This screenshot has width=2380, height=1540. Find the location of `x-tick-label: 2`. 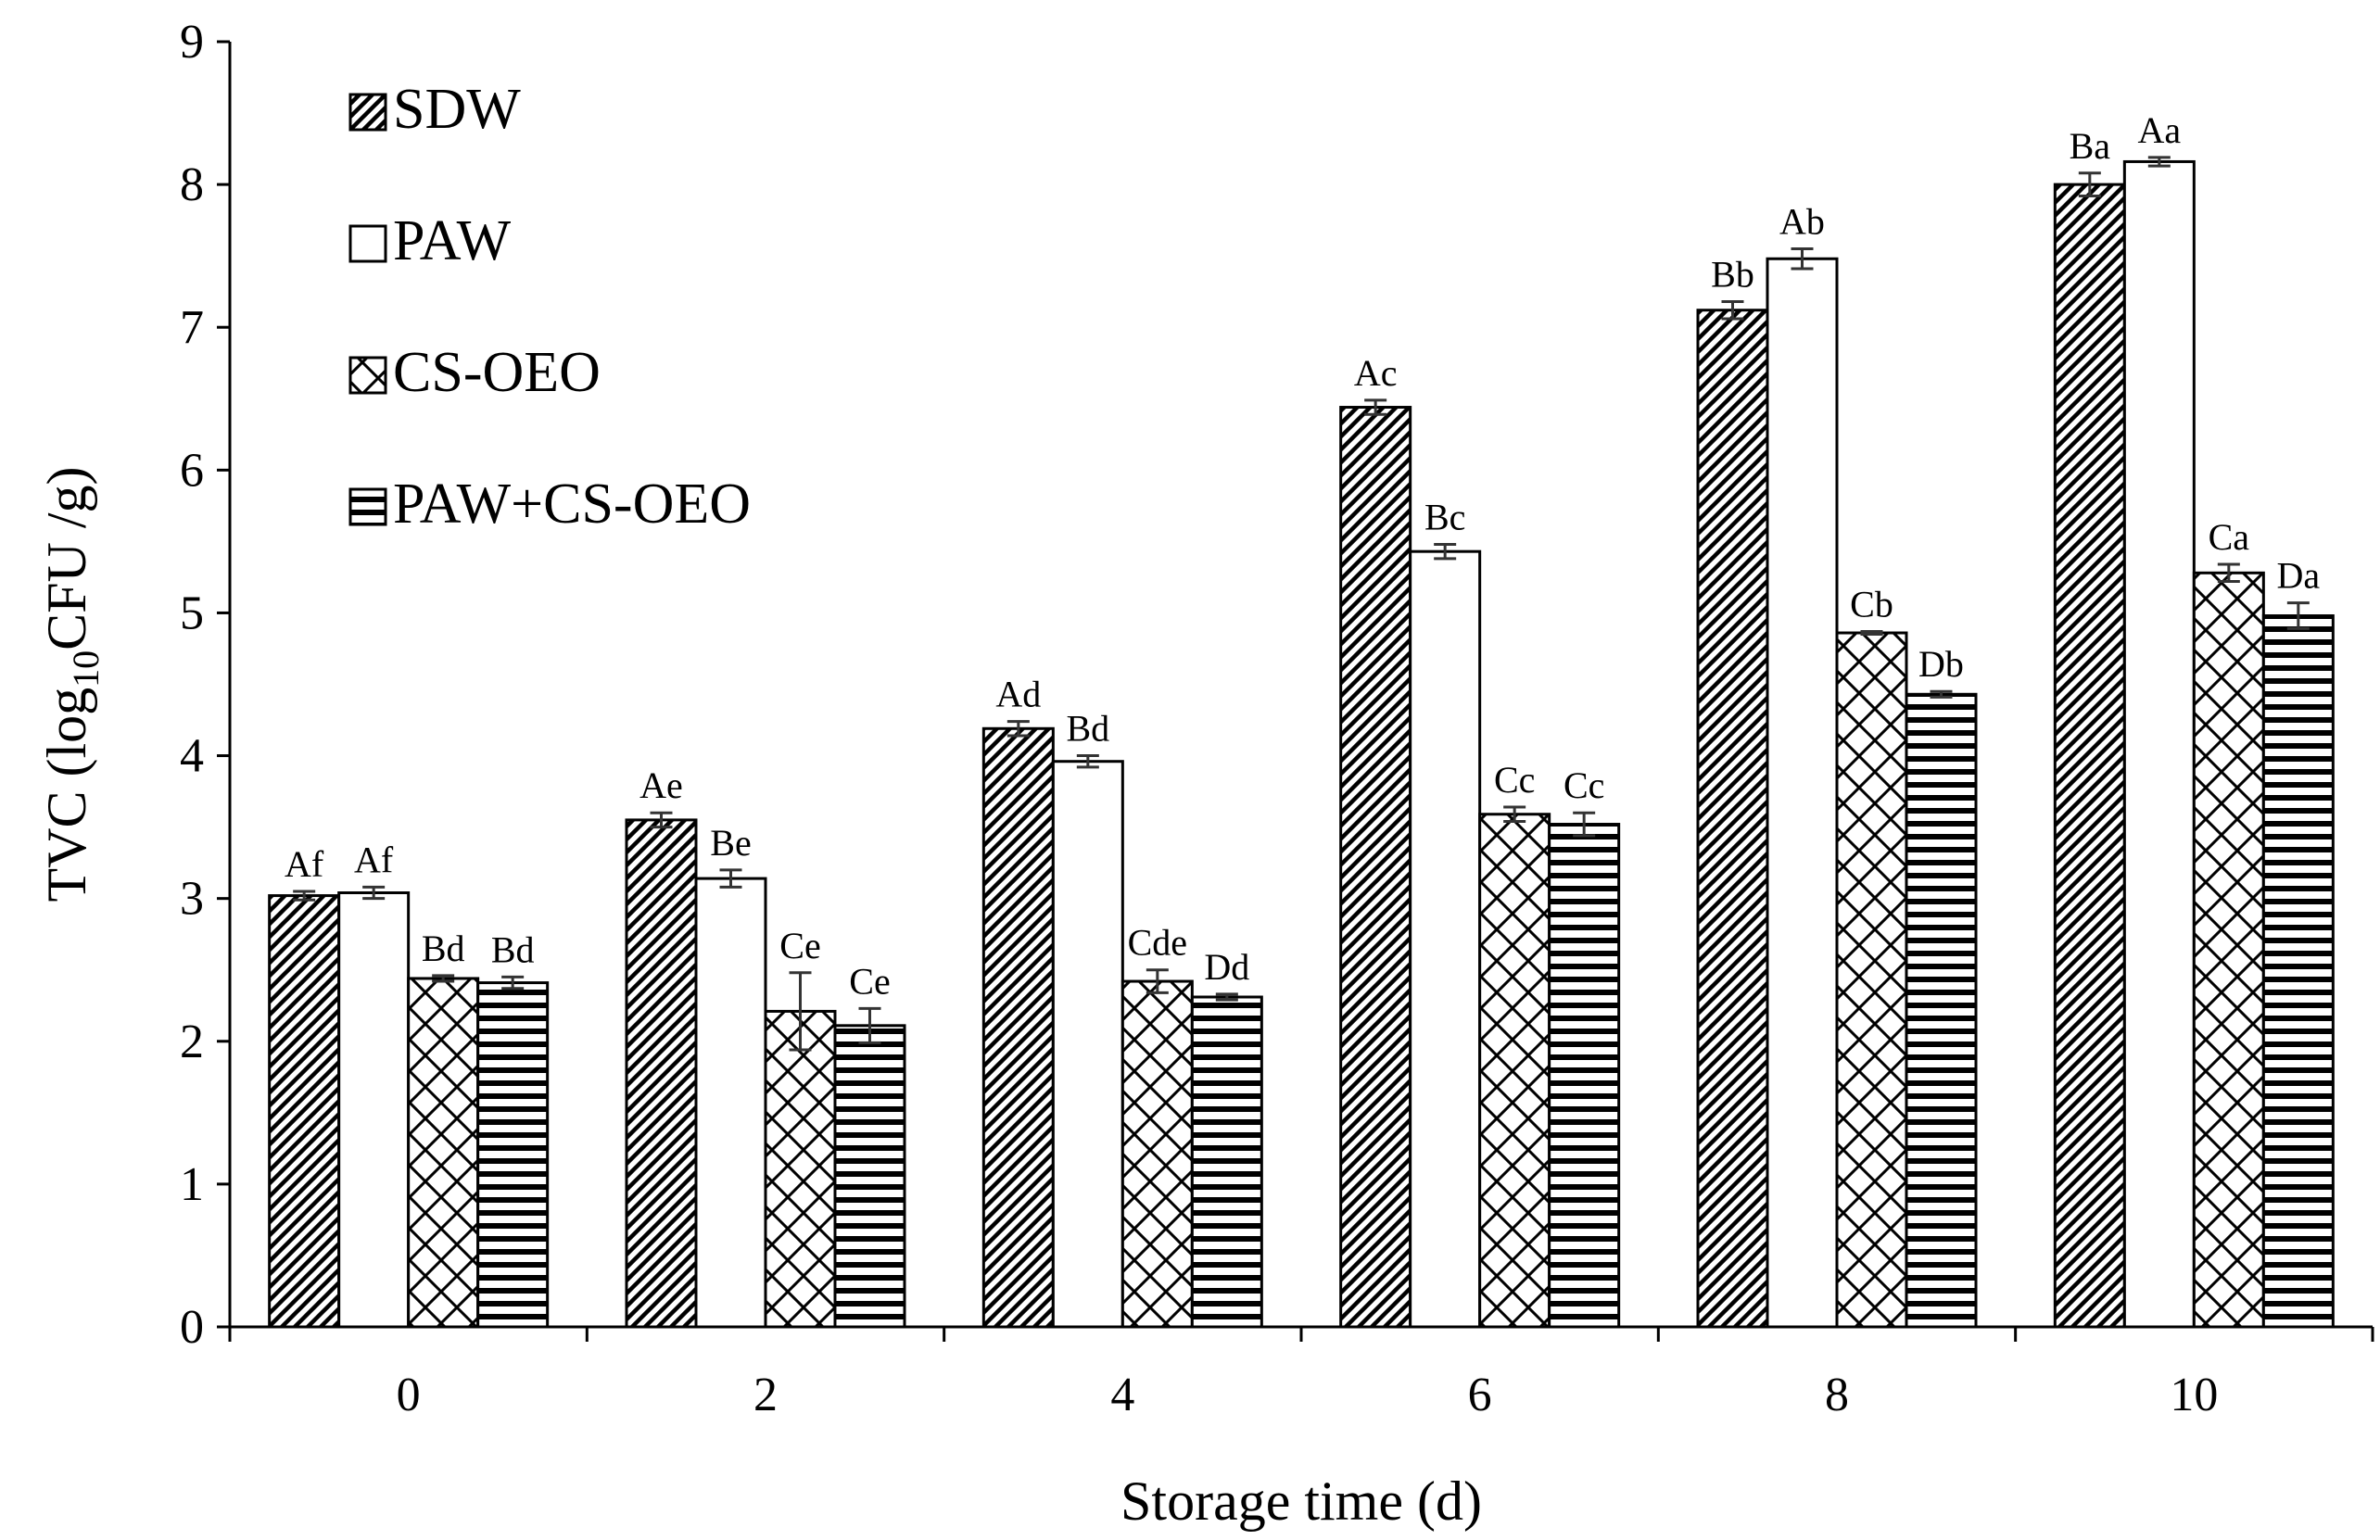

x-tick-label: 2 is located at coordinates (765, 1395).